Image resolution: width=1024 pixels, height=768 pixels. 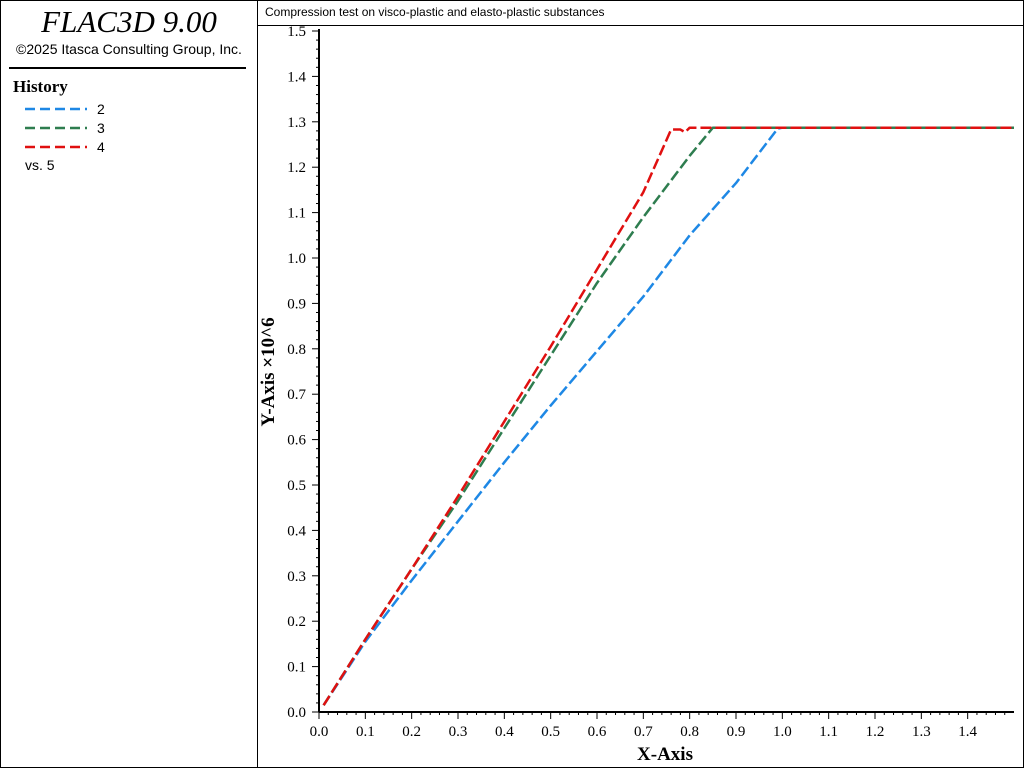 I want to click on x-tick-label: 0.9, so click(x=736, y=732).